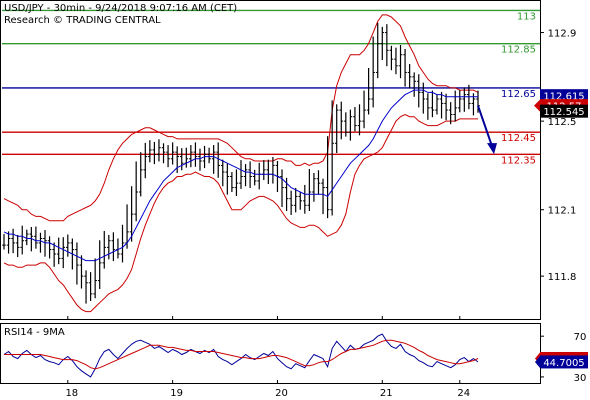 The width and height of the screenshot is (590, 400). What do you see at coordinates (562, 122) in the screenshot?
I see `y-tick-label: 112.5` at bounding box center [562, 122].